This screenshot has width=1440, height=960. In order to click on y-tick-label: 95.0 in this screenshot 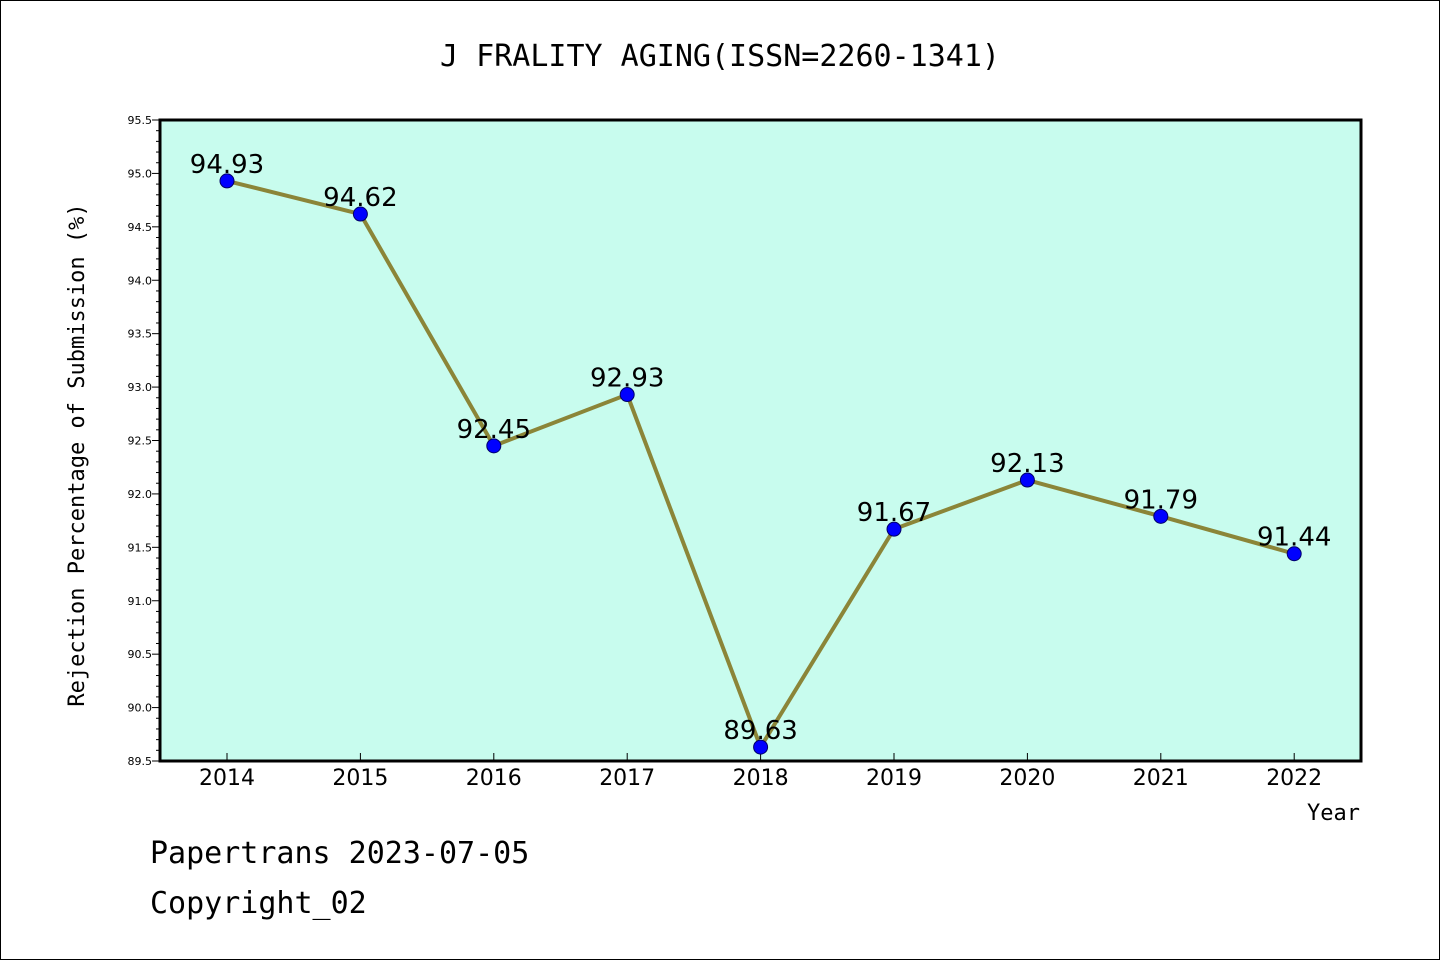, I will do `click(140, 173)`.